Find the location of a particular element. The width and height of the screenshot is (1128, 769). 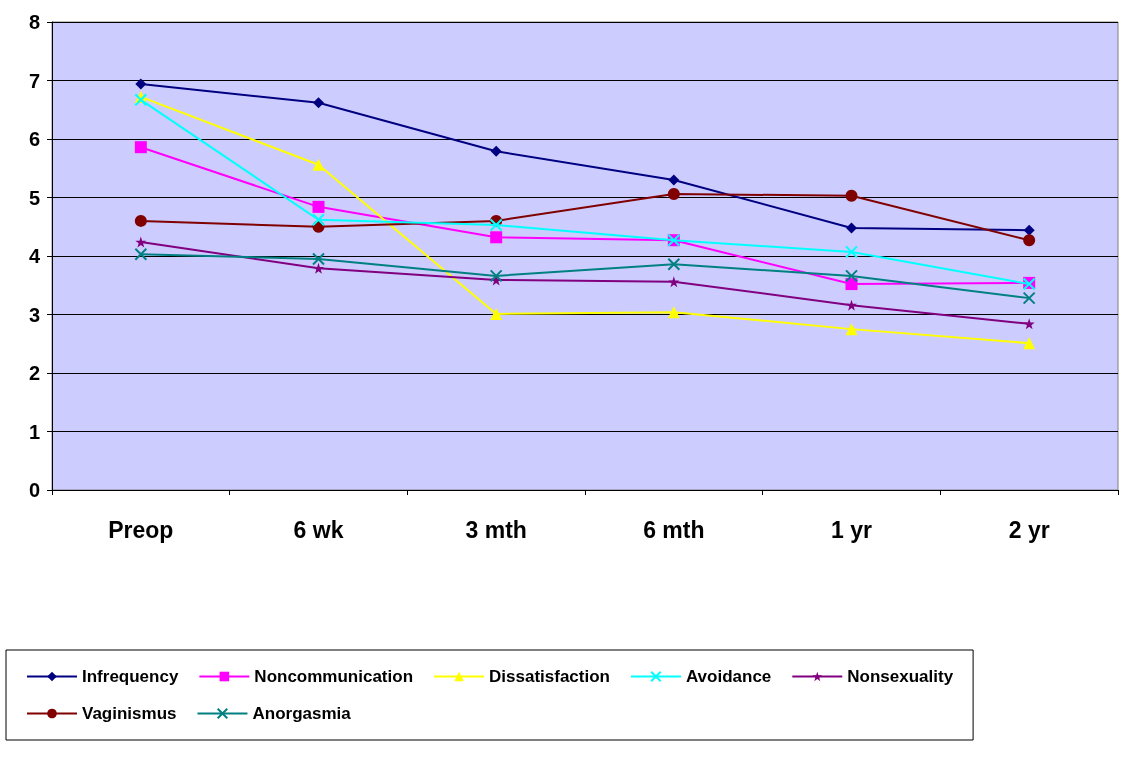

y-tick-label: 0 is located at coordinates (34, 490).